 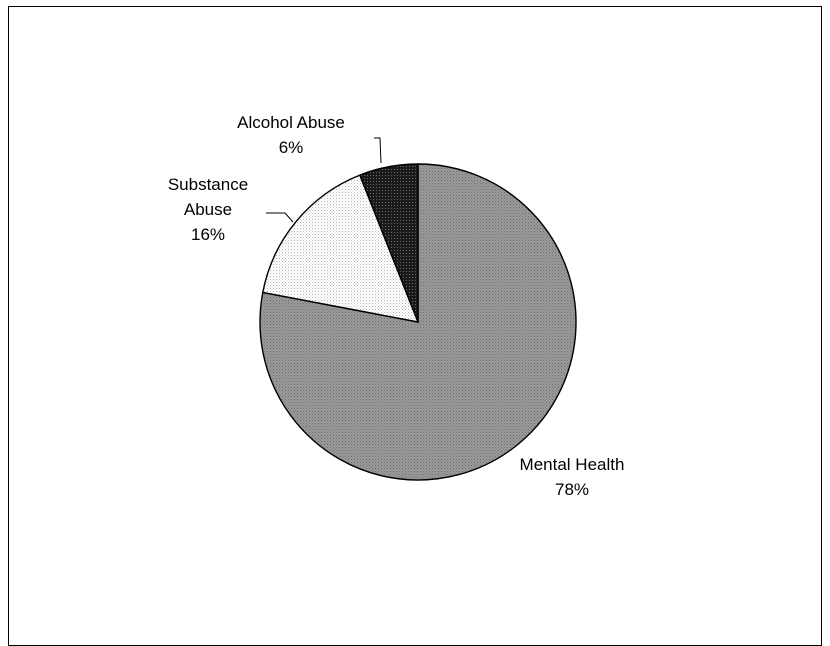 I want to click on leader-lines-layer, so click(x=324, y=180).